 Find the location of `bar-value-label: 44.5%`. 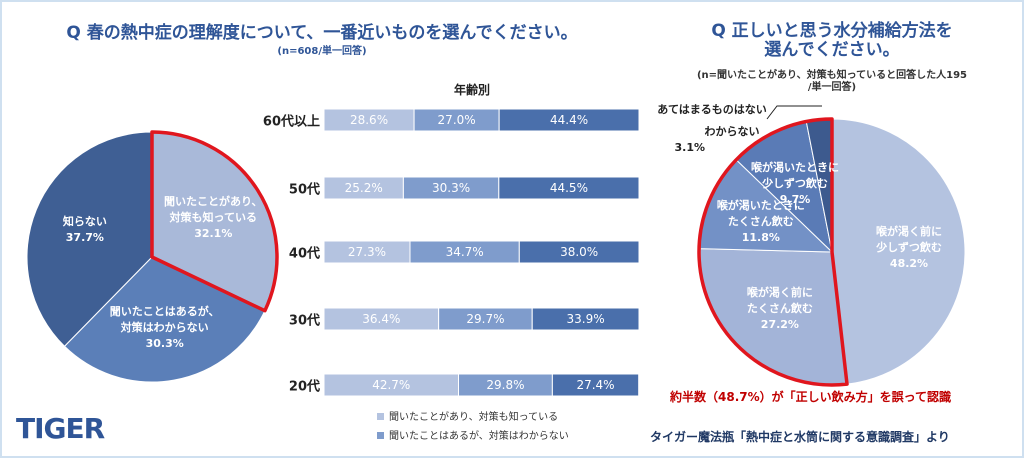

bar-value-label: 44.5% is located at coordinates (568, 188).